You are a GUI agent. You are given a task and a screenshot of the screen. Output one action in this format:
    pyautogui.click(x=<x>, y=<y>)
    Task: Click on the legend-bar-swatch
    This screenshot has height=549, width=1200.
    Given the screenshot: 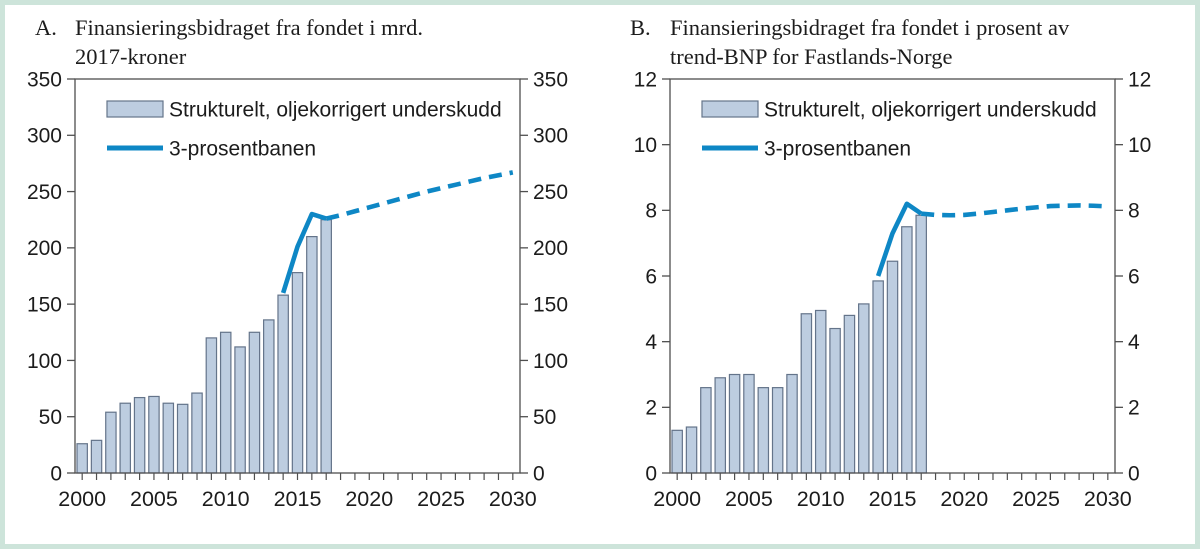 What is the action you would take?
    pyautogui.click(x=135, y=109)
    